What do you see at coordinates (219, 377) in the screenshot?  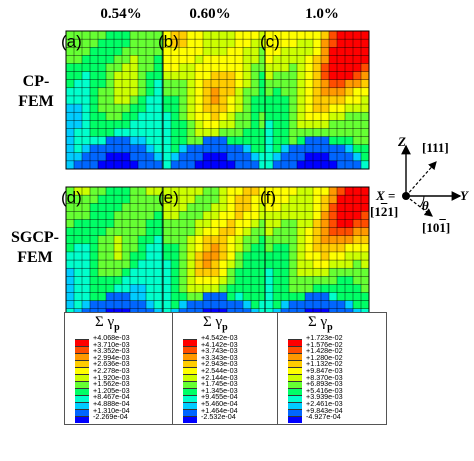 I see `legend-value: +2.144e-03` at bounding box center [219, 377].